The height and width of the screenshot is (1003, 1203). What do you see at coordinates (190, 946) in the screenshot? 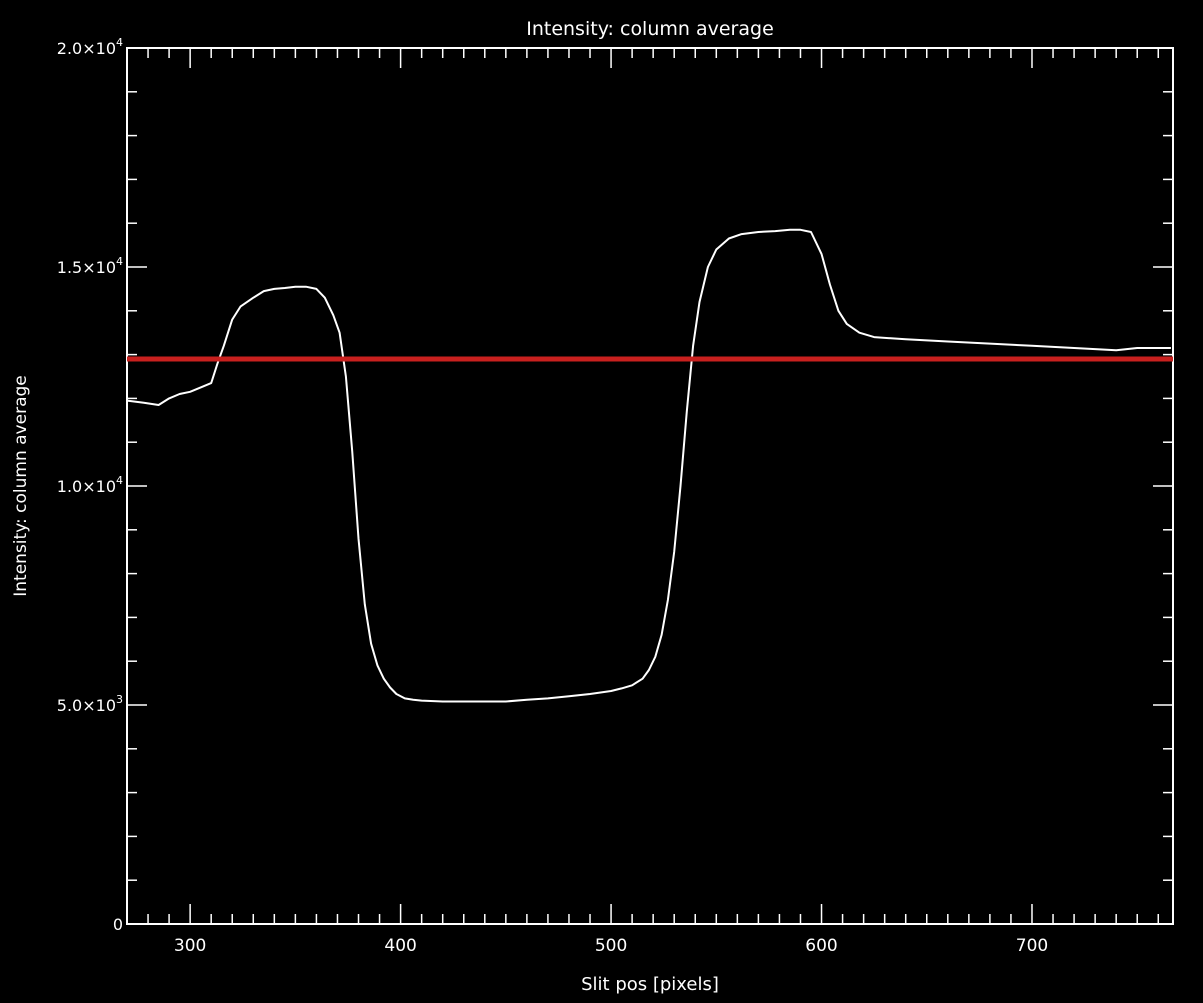
I see `x-tick-label: 300` at bounding box center [190, 946].